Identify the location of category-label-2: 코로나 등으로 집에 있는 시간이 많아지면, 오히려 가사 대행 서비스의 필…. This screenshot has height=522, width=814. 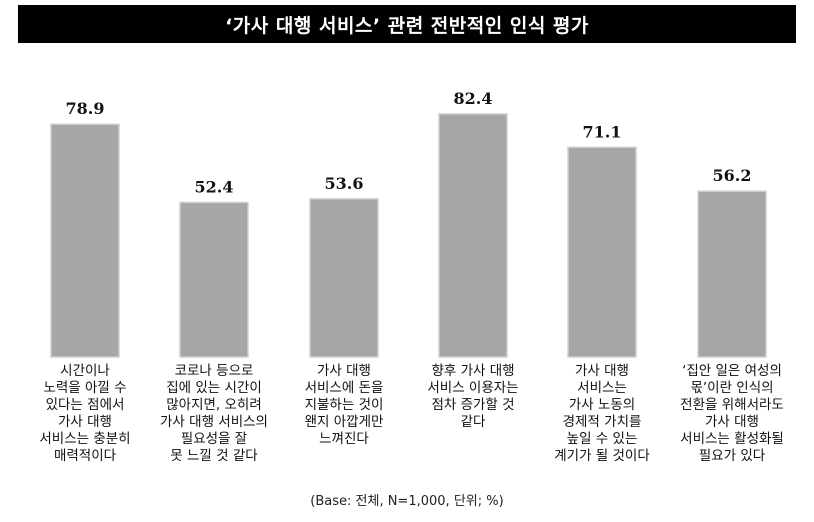
(214, 413).